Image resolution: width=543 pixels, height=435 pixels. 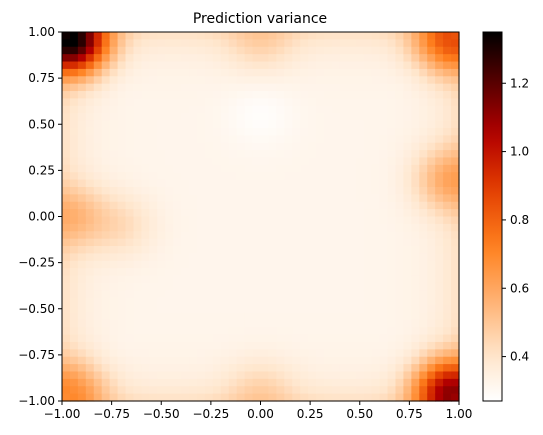 I want to click on colorbar-frame, so click(x=492, y=216).